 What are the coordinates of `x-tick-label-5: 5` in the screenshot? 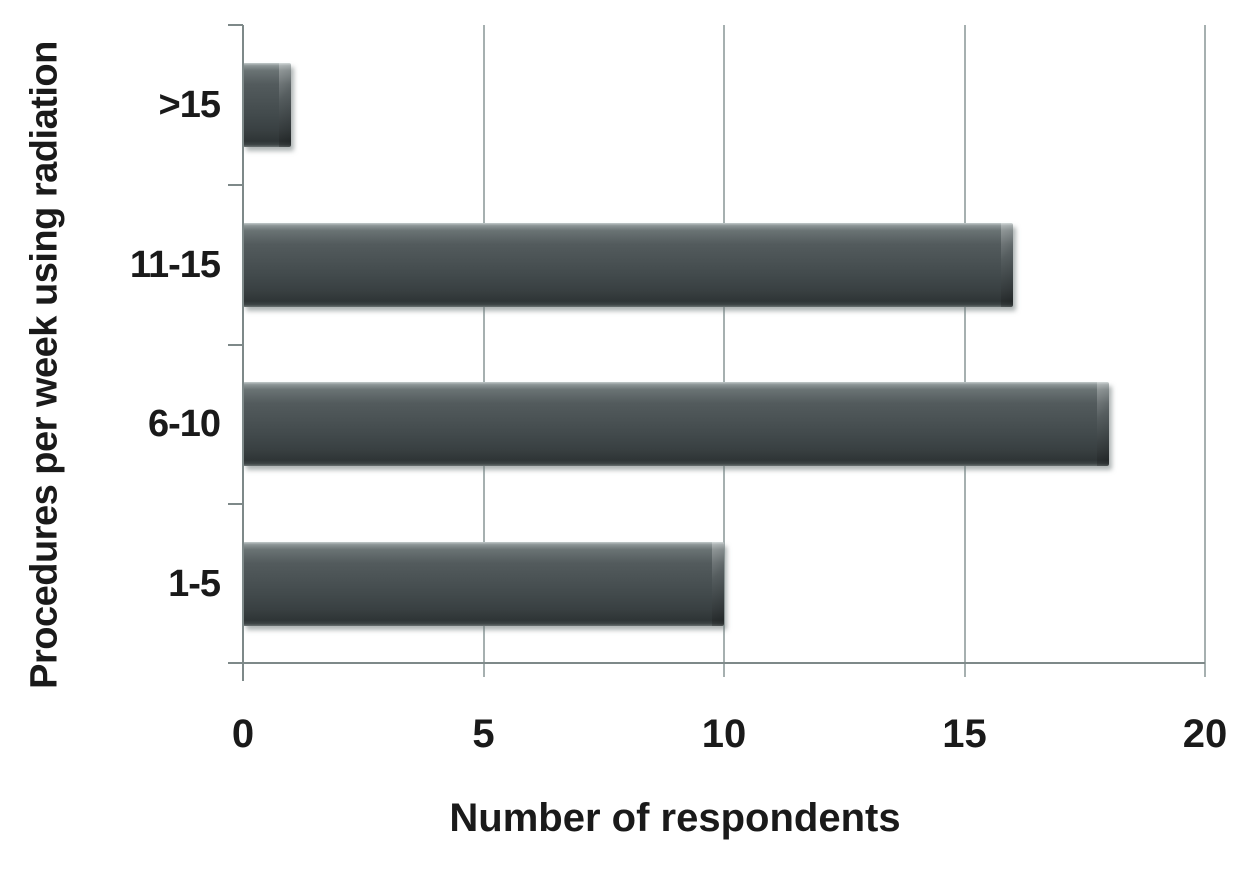 It's located at (483, 734).